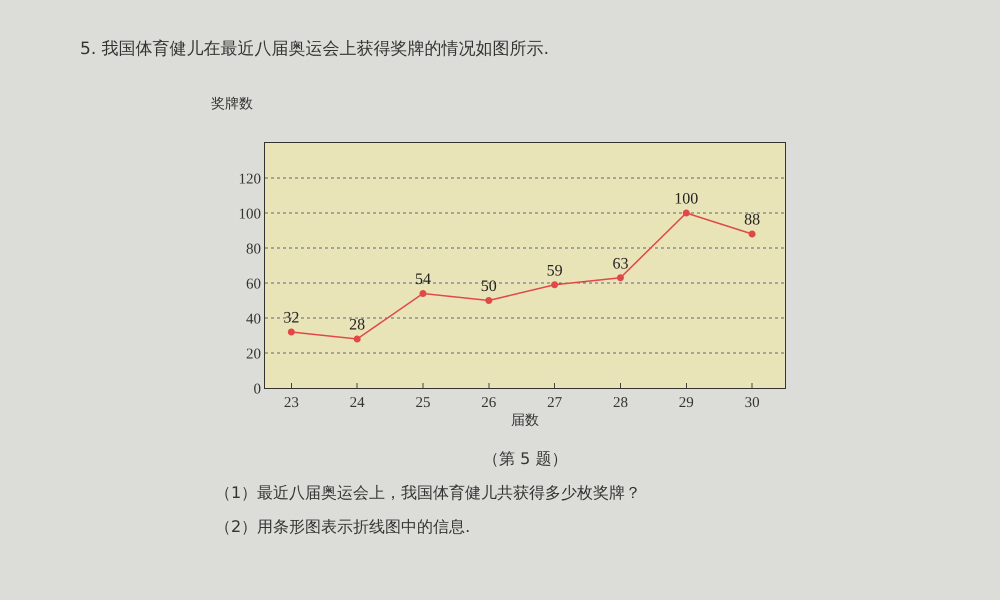 This screenshot has height=600, width=1000. What do you see at coordinates (752, 403) in the screenshot?
I see `x-tick-label: 30` at bounding box center [752, 403].